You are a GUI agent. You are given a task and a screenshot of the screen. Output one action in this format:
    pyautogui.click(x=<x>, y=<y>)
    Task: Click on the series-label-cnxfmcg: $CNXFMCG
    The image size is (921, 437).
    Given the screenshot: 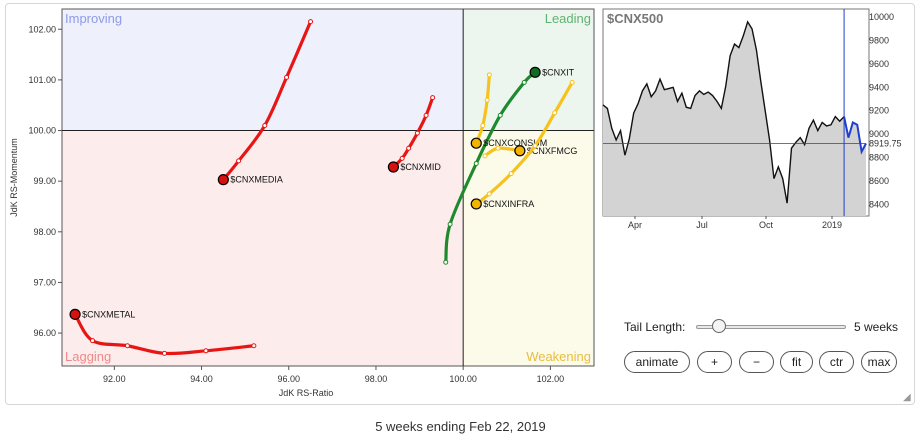 What is the action you would take?
    pyautogui.click(x=552, y=151)
    